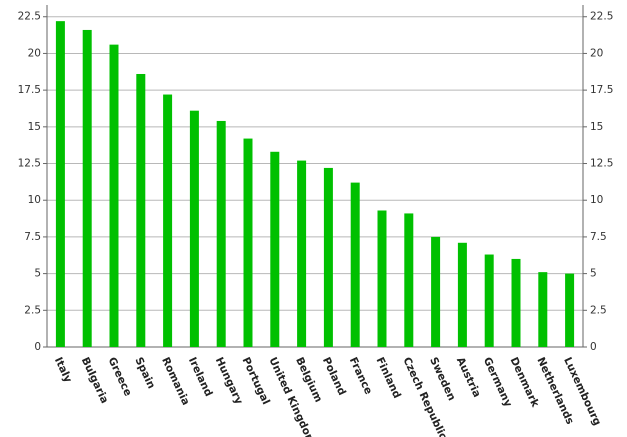 This screenshot has height=437, width=627. I want to click on y2-tick-label: 12.5, so click(601, 164).